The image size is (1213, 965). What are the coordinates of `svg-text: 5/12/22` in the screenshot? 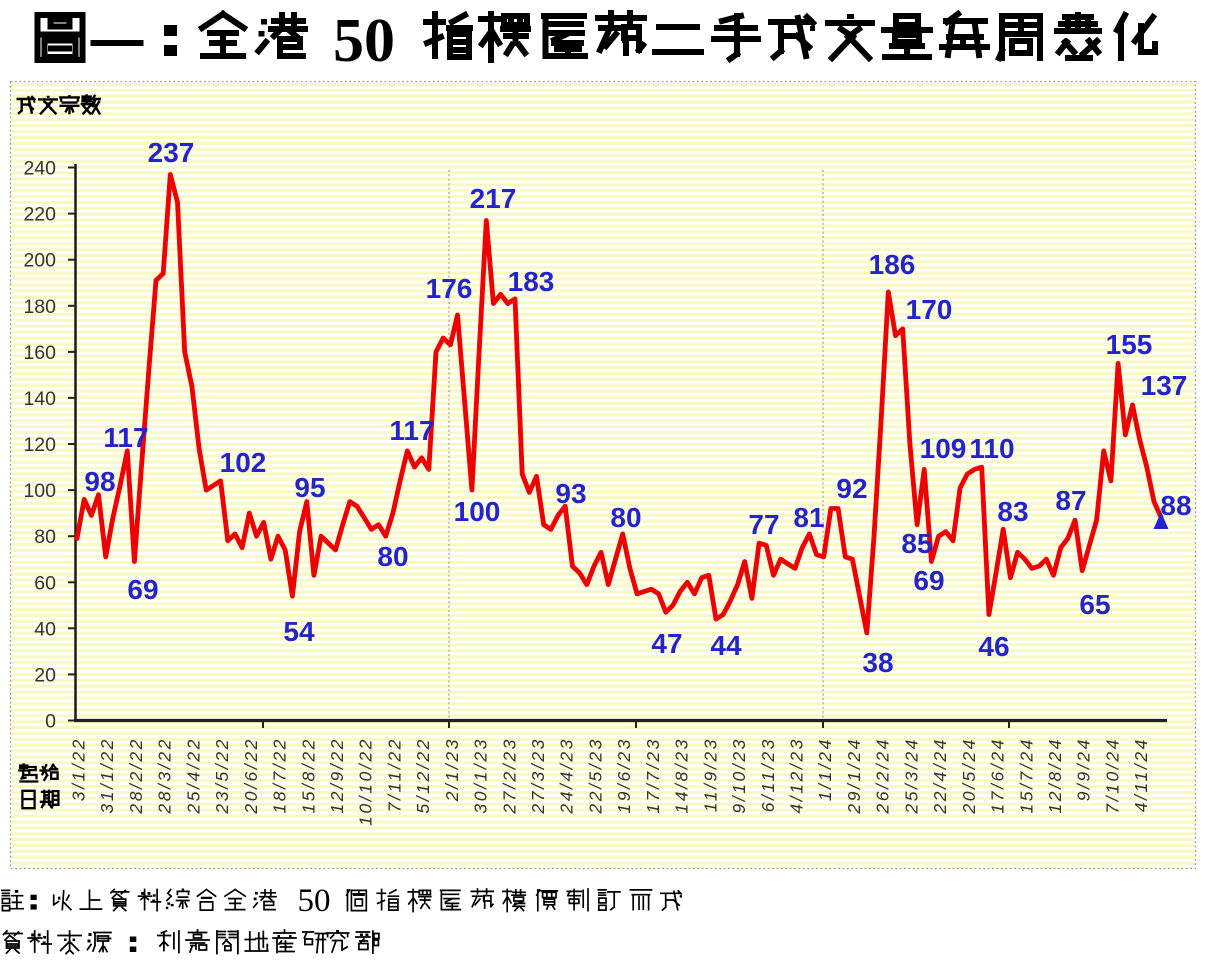 It's located at (423, 775).